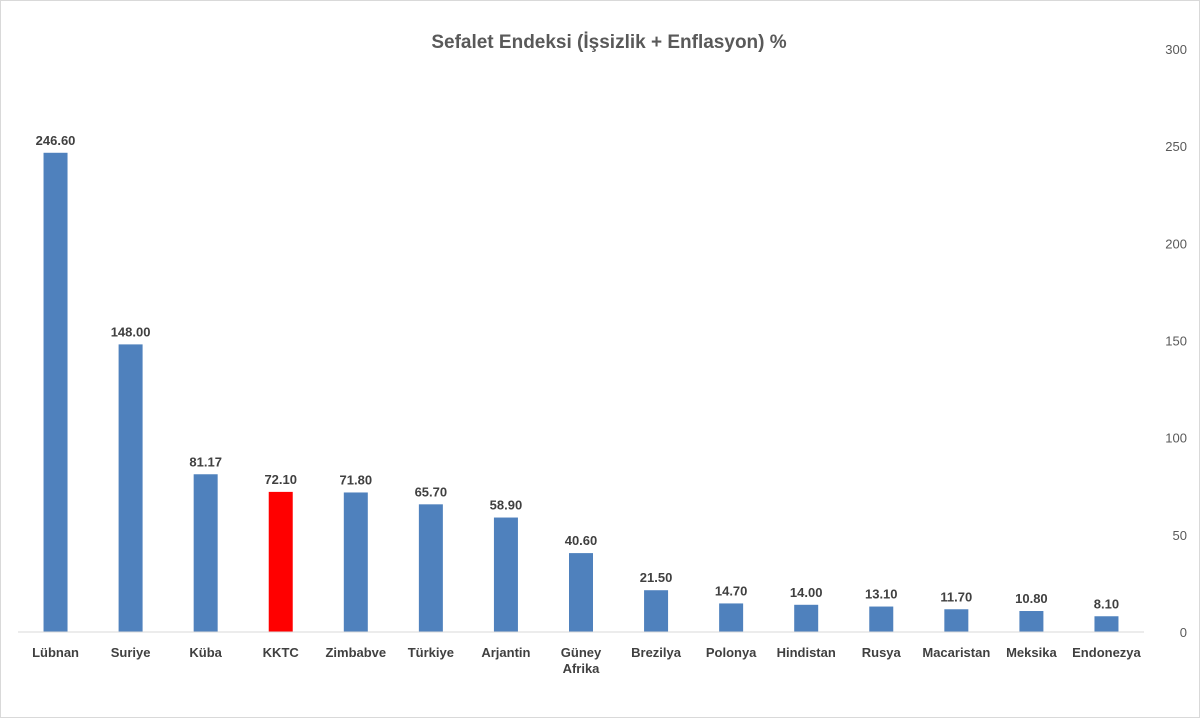 This screenshot has height=720, width=1200. Describe the element at coordinates (431, 491) in the screenshot. I see `data-label-5: 65.70` at that location.